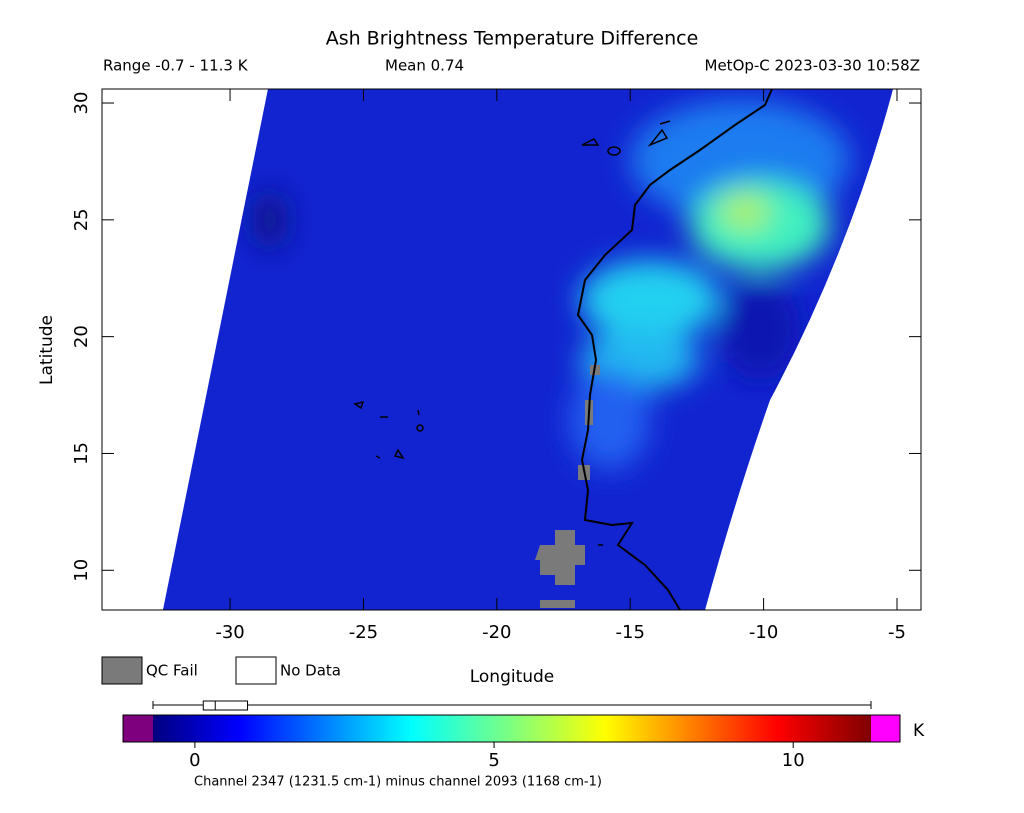 This screenshot has width=1024, height=813. I want to click on subtitle-range: Range -0.7 - 11.3 K, so click(176, 66).